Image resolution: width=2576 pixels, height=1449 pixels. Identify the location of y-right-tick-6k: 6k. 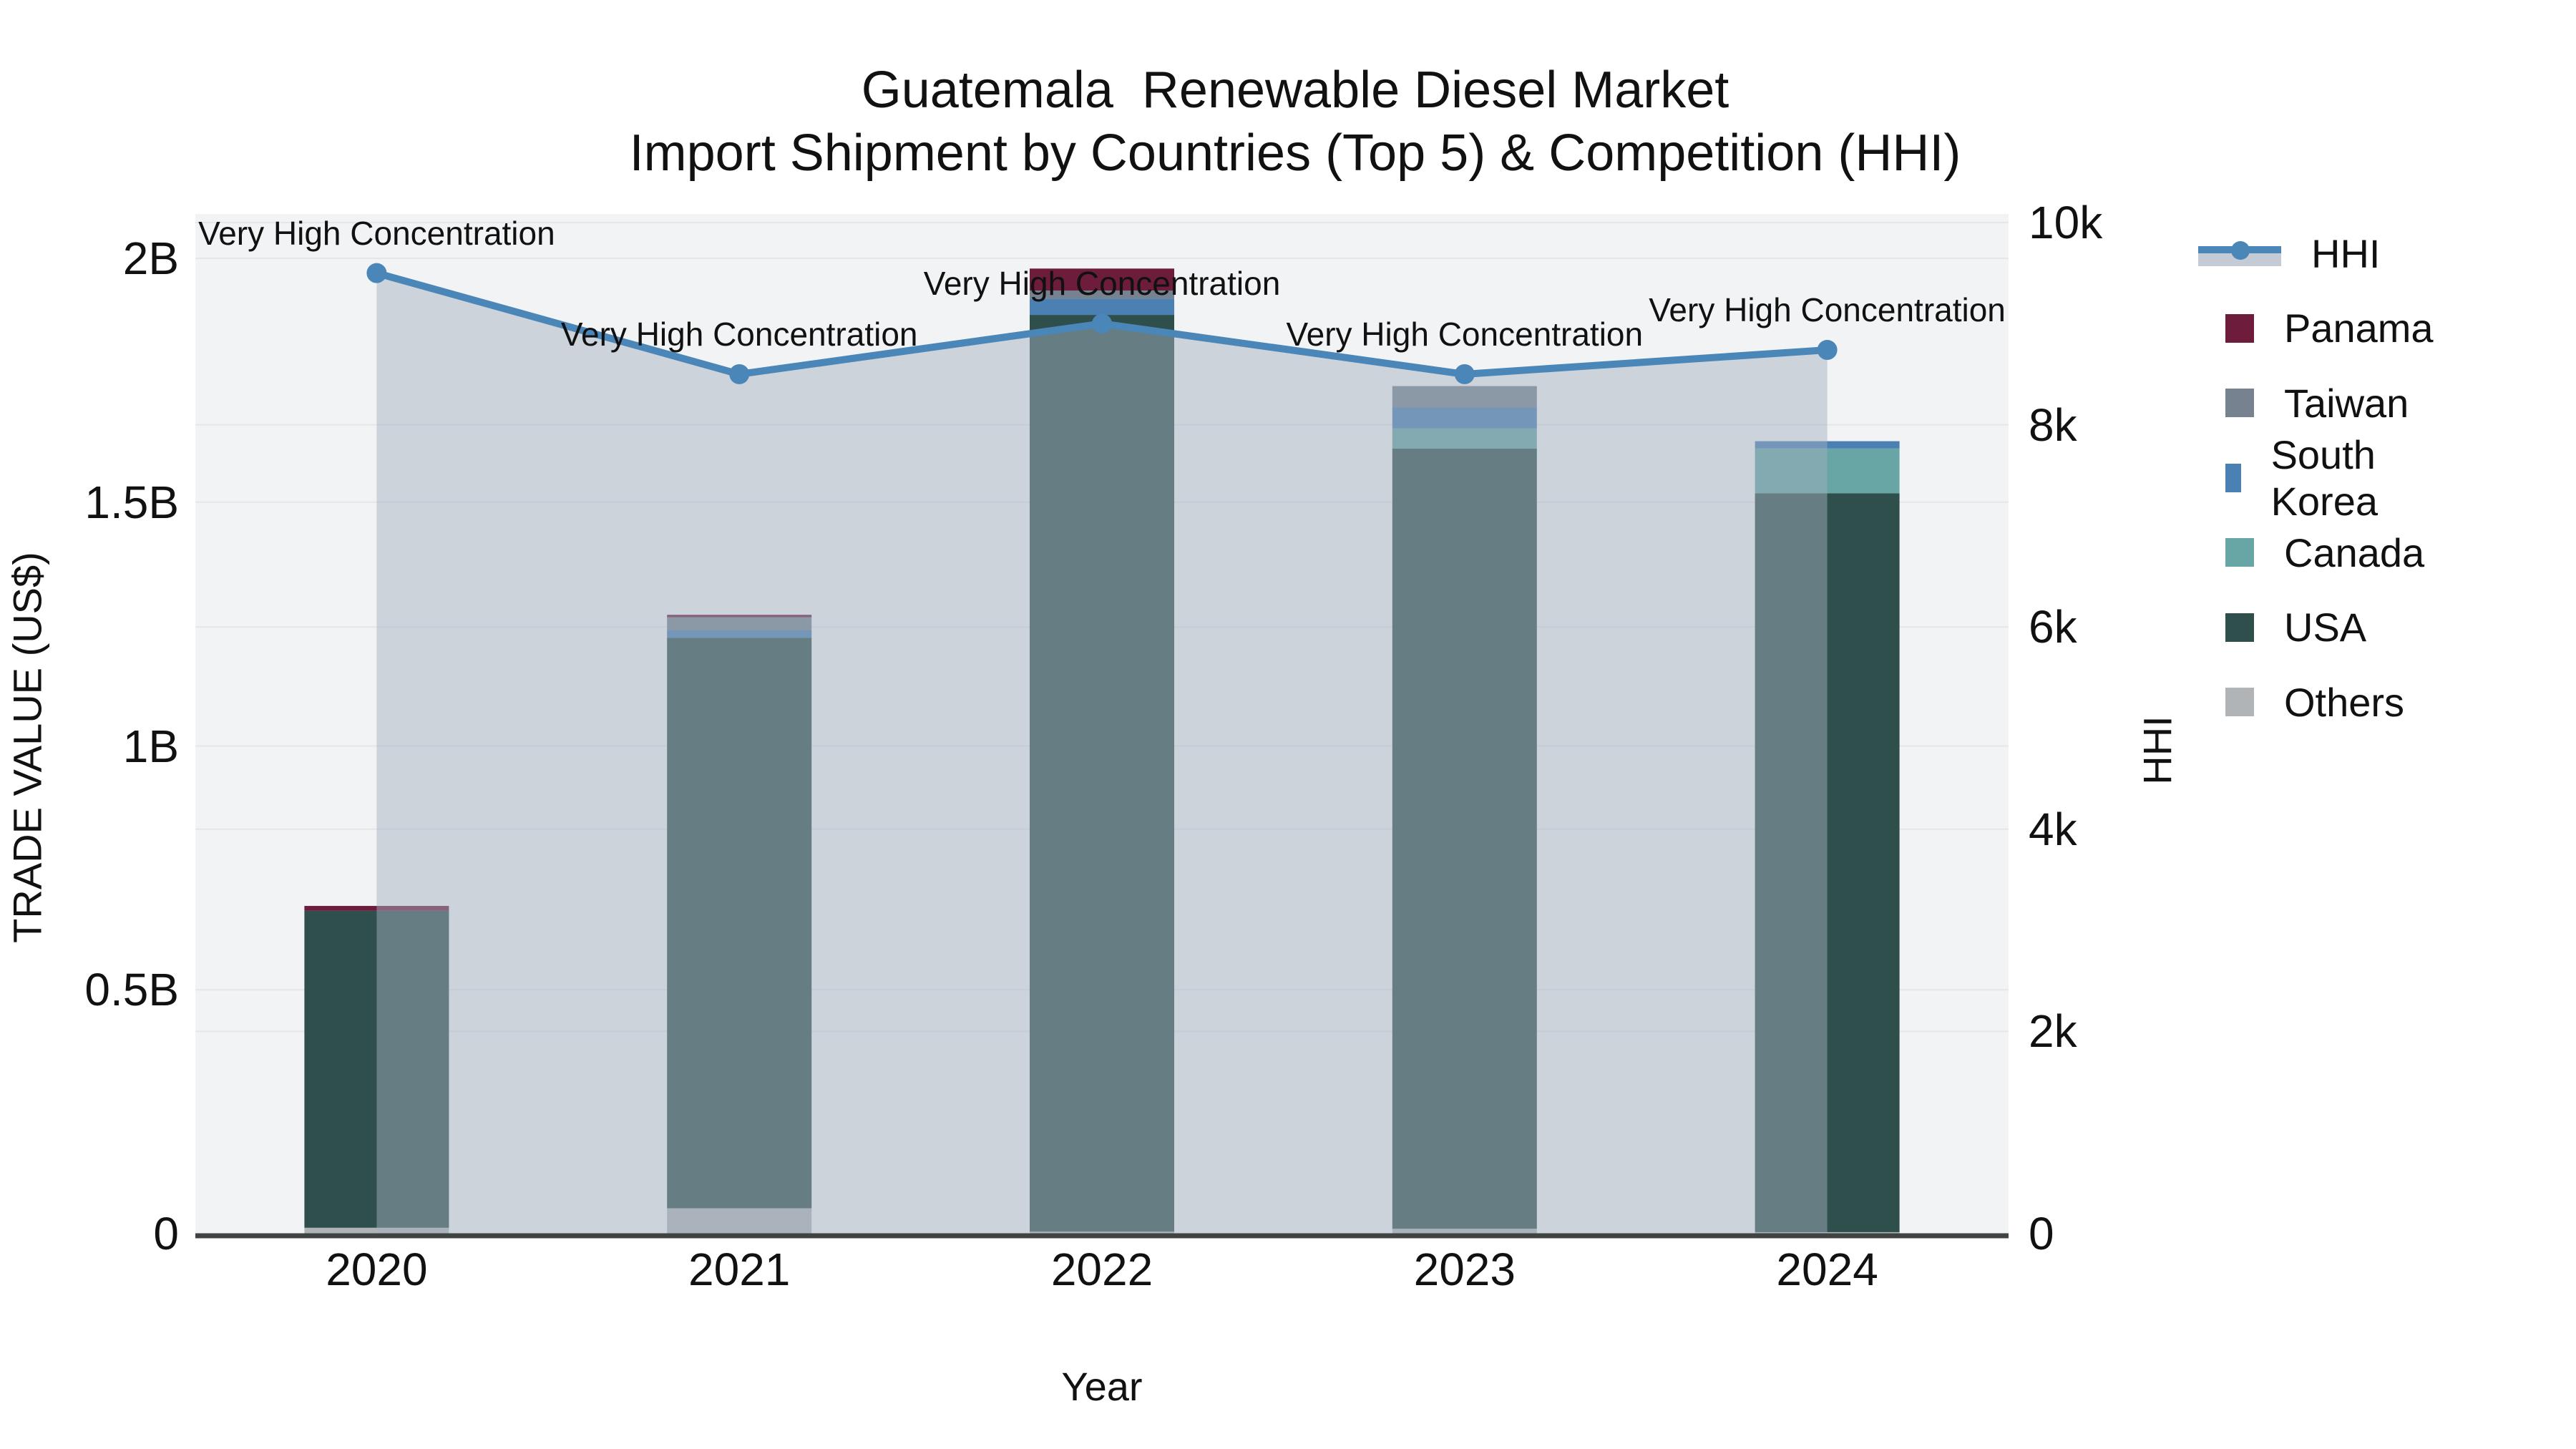
(2053, 627).